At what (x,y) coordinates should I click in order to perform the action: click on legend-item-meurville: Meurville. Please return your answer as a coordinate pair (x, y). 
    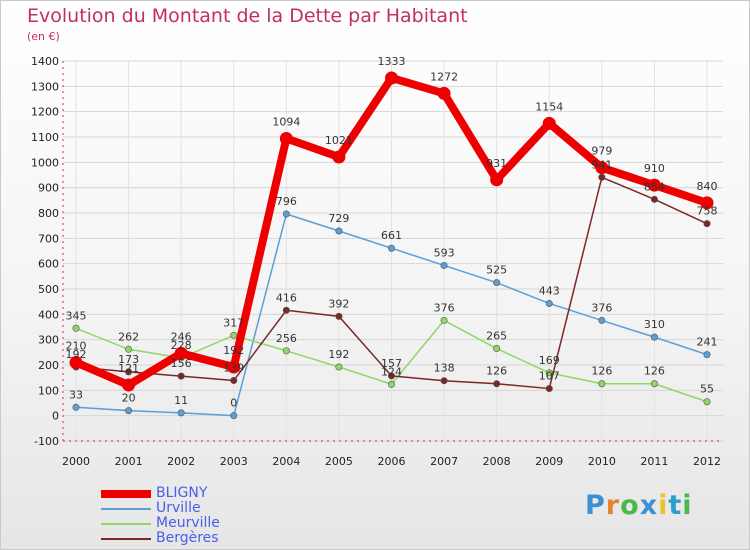
    Looking at the image, I should click on (160, 523).